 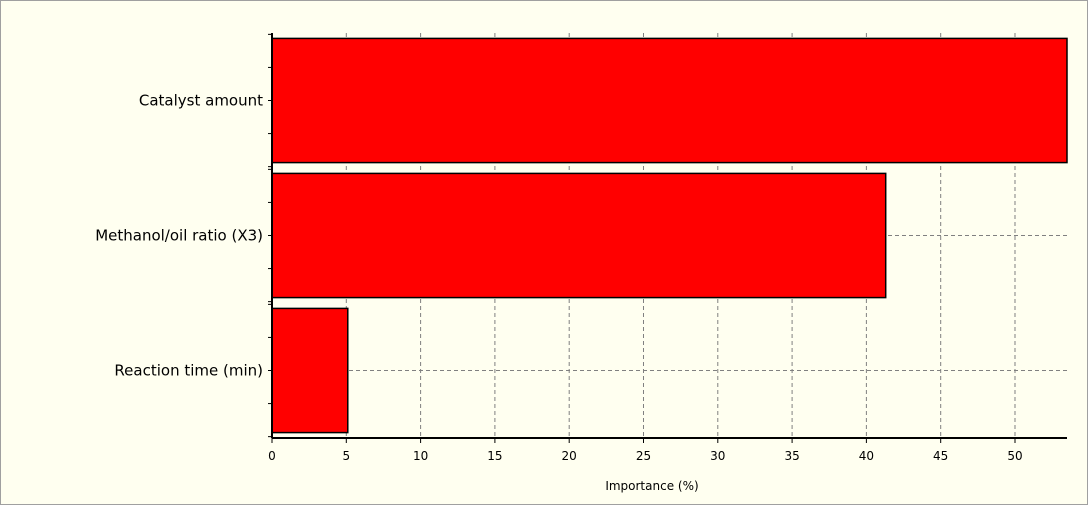 I want to click on x-tick-label: 40, so click(x=866, y=456).